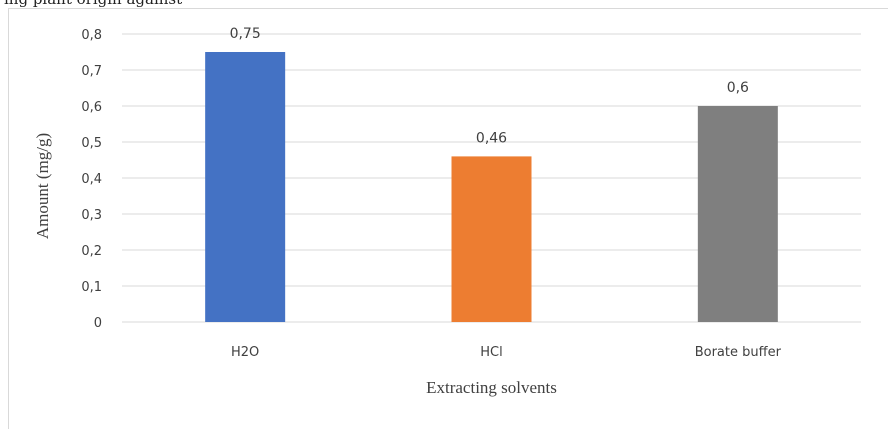 This screenshot has width=891, height=429. What do you see at coordinates (93, 4) in the screenshot?
I see `clipped-caption: ing plant origin against` at bounding box center [93, 4].